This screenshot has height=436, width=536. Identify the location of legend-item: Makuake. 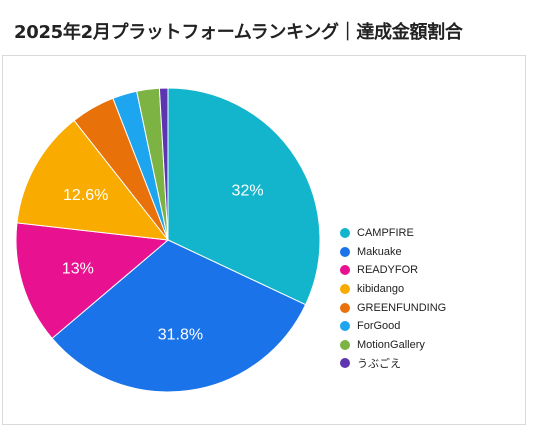
(393, 252).